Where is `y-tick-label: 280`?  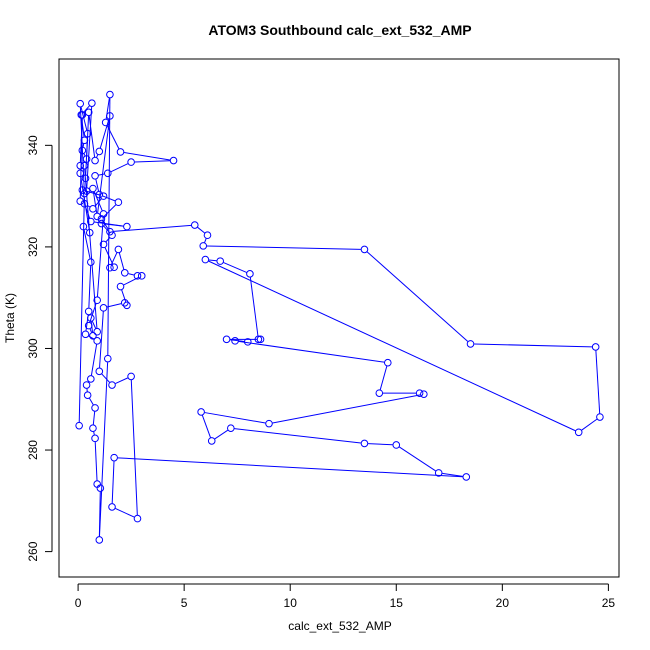
y-tick-label: 280 is located at coordinates (33, 450).